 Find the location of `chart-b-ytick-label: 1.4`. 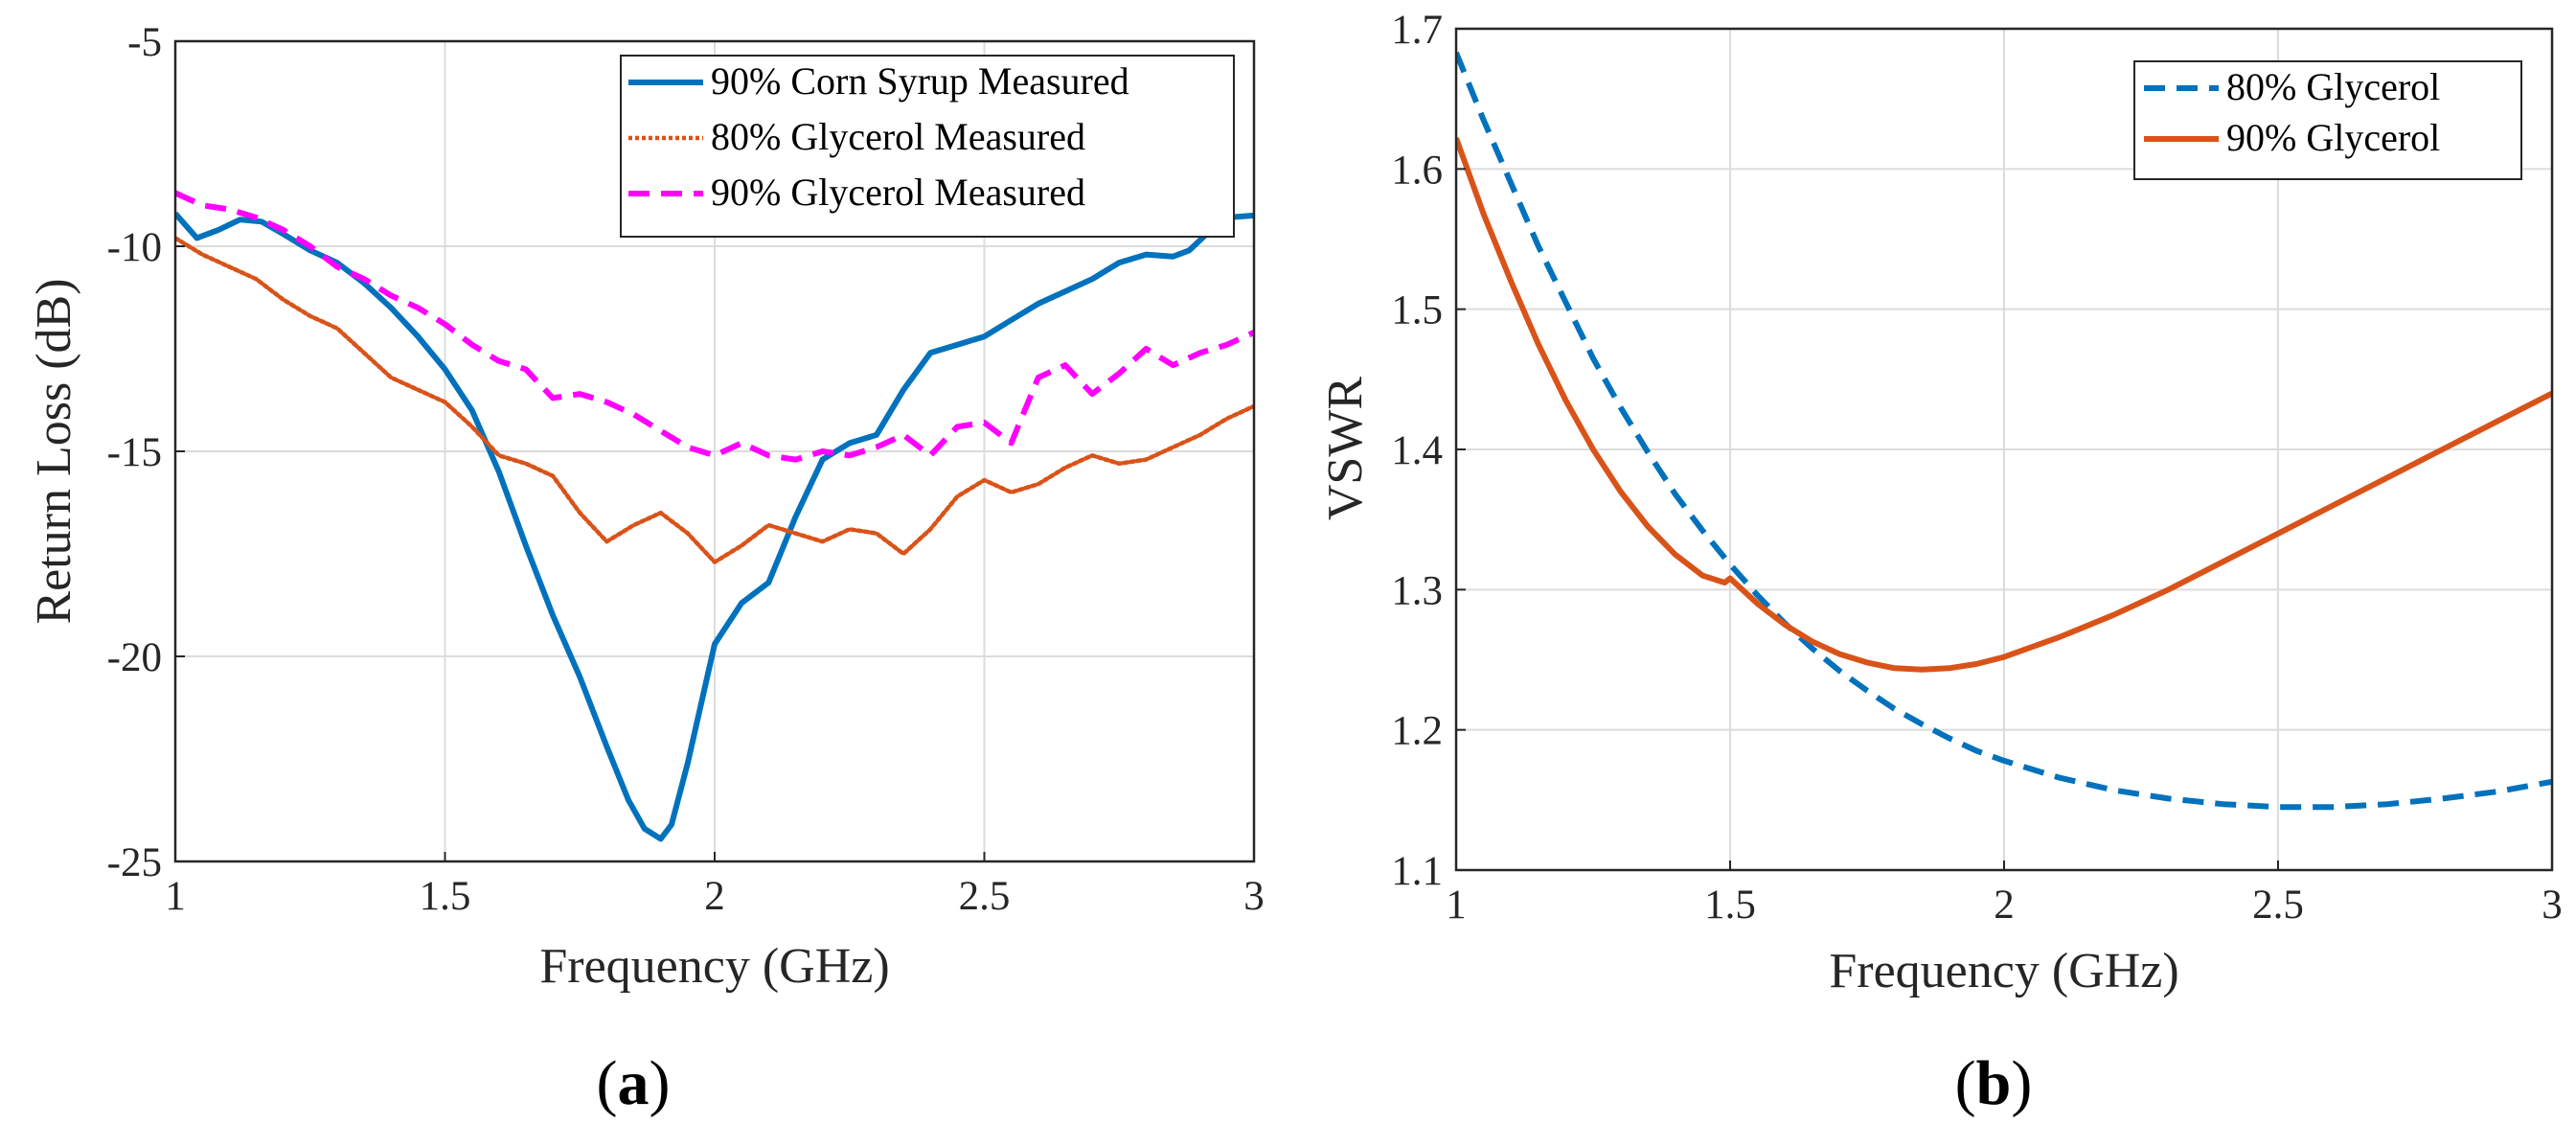

chart-b-ytick-label: 1.4 is located at coordinates (1417, 450).